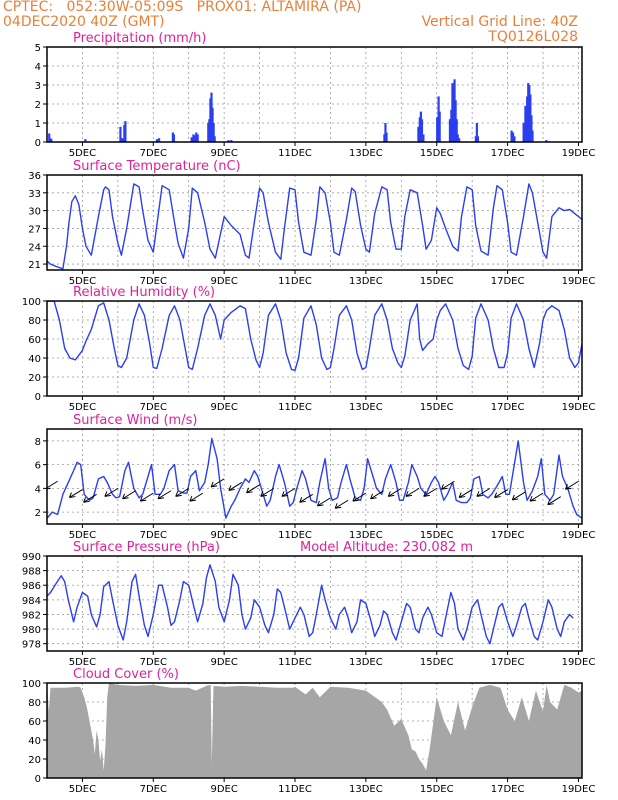 The width and height of the screenshot is (618, 800). I want to click on panel-title: Cloud Cover (%), so click(126, 674).